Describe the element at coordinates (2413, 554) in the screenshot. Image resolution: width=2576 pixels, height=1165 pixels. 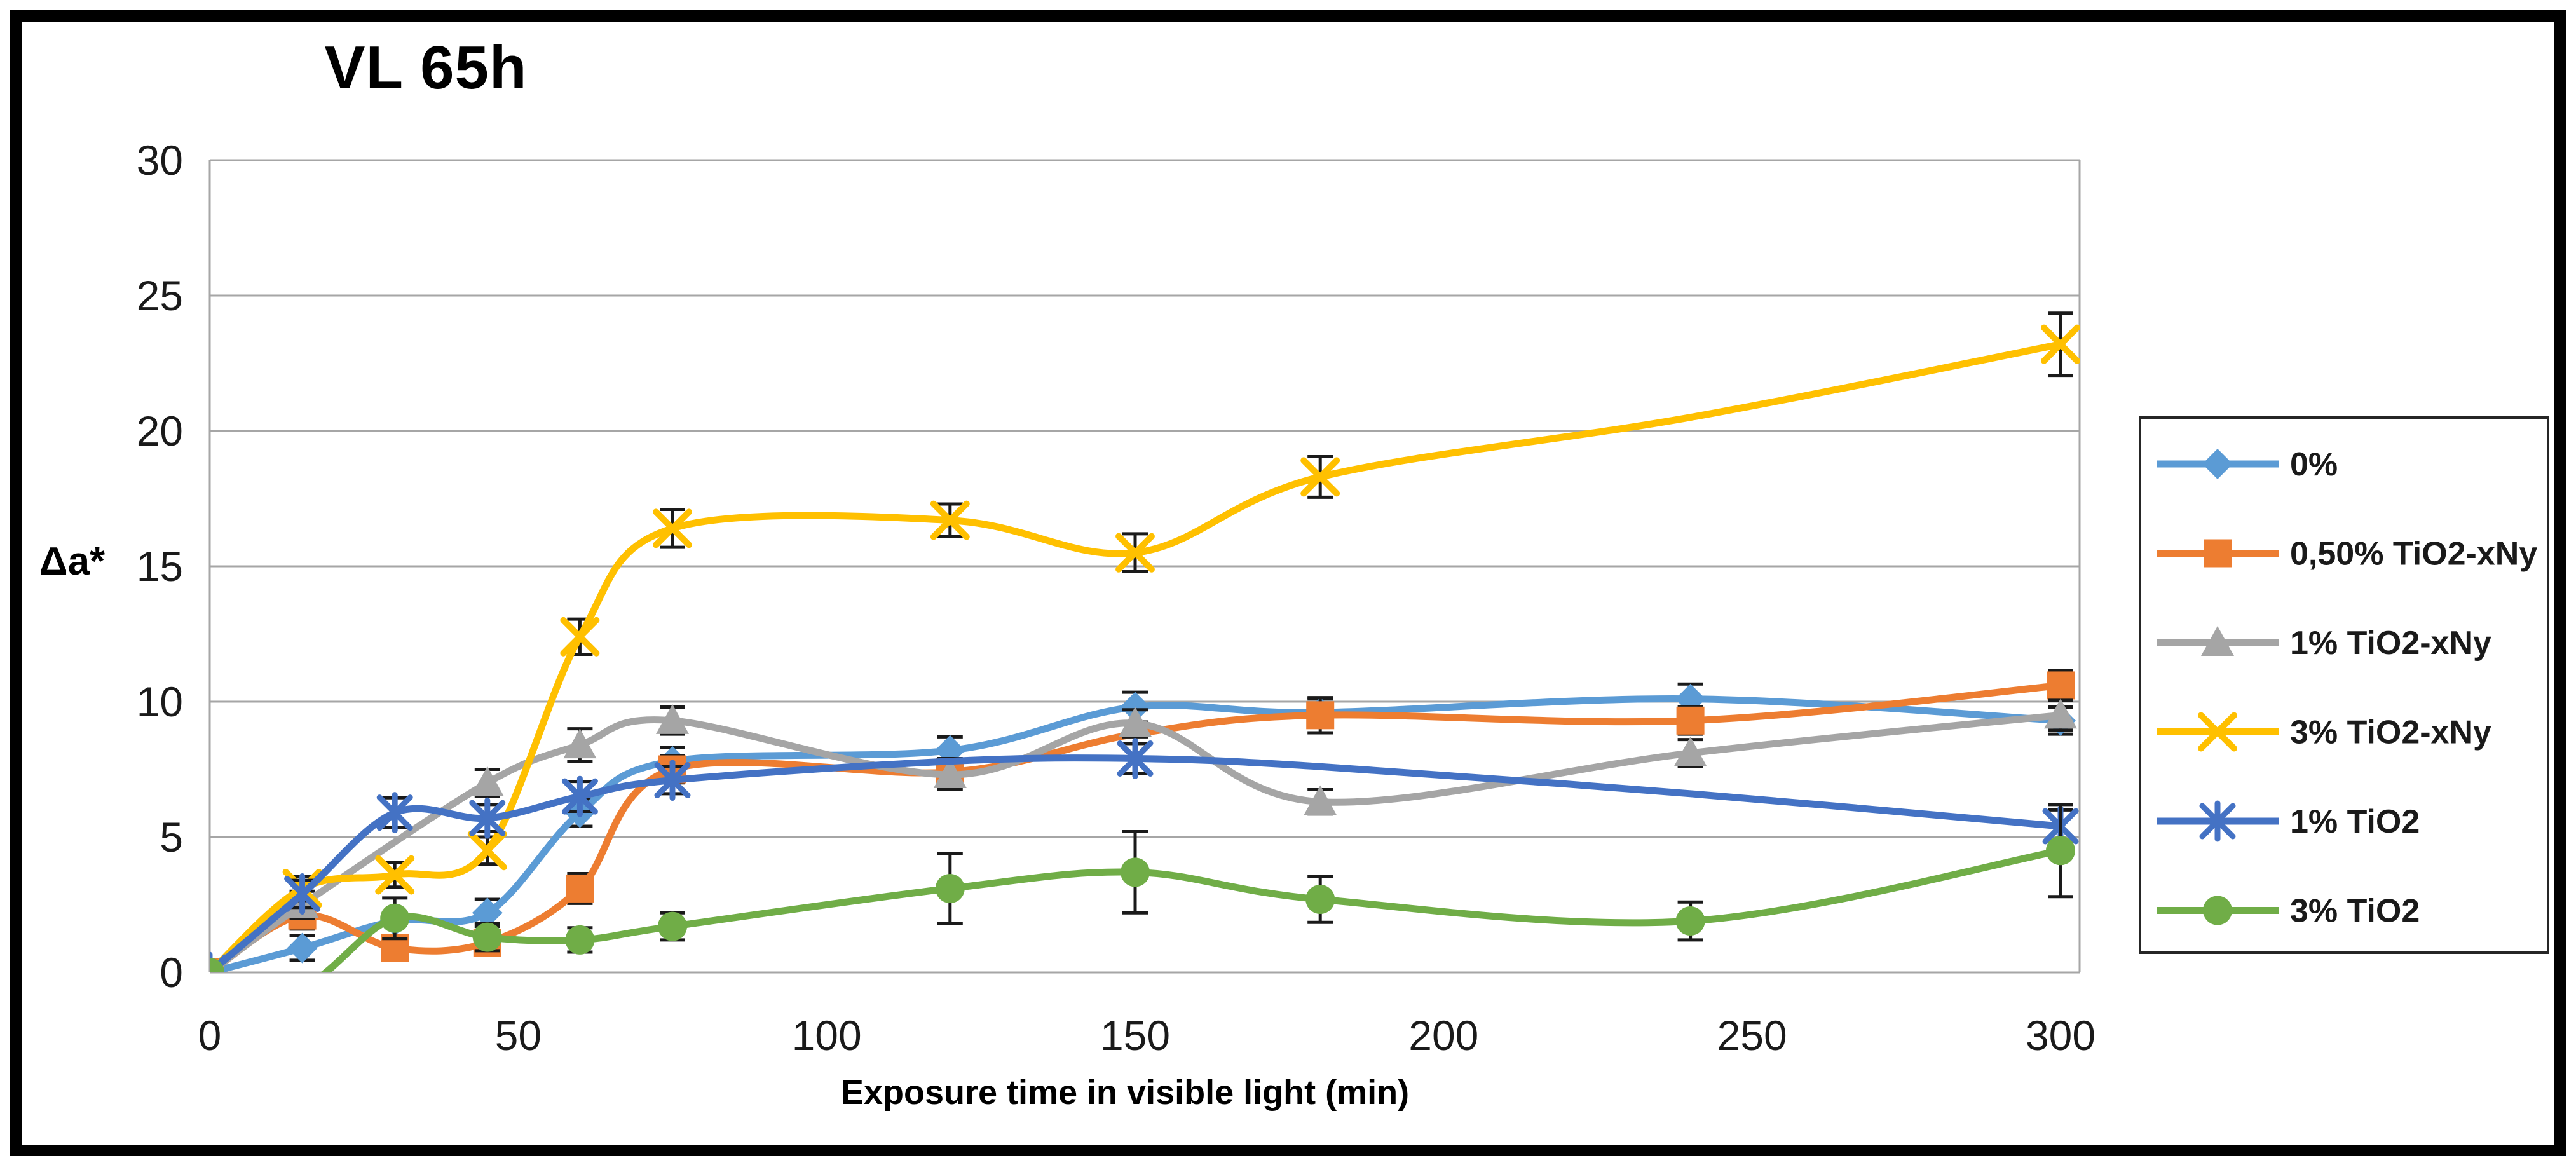
I see `legend-entry-label: 0,50% TiO2-xNy` at that location.